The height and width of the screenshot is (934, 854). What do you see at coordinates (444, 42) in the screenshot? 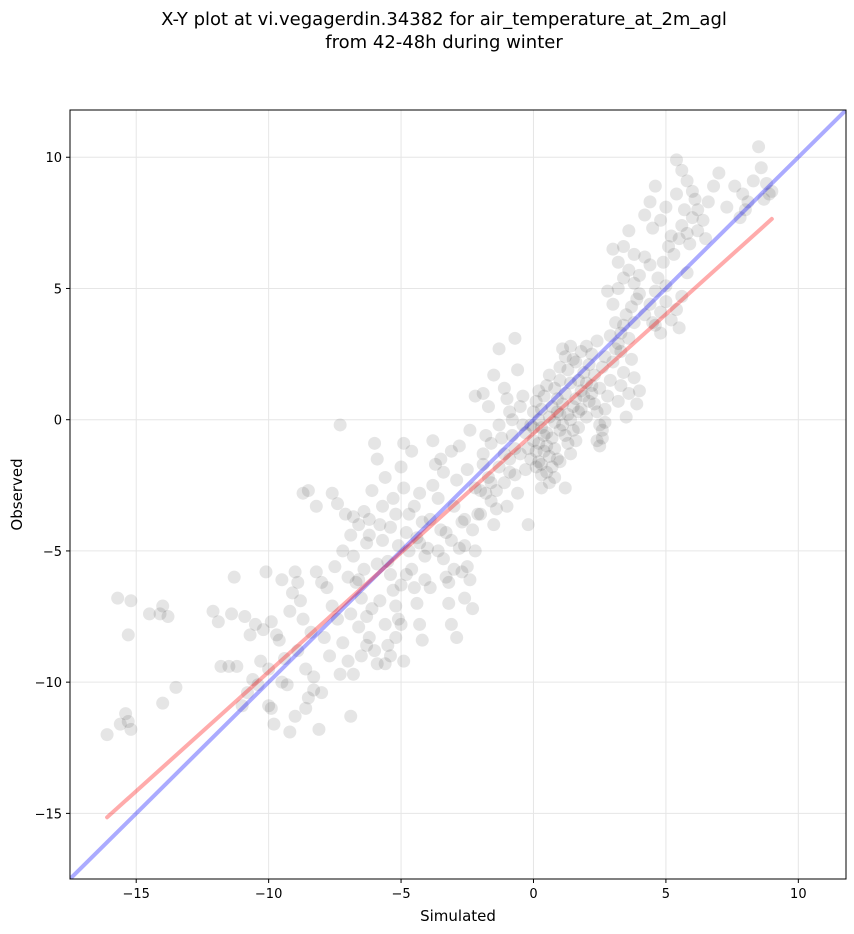
I see `chart-title-line-2: from 42-48h during winter` at bounding box center [444, 42].